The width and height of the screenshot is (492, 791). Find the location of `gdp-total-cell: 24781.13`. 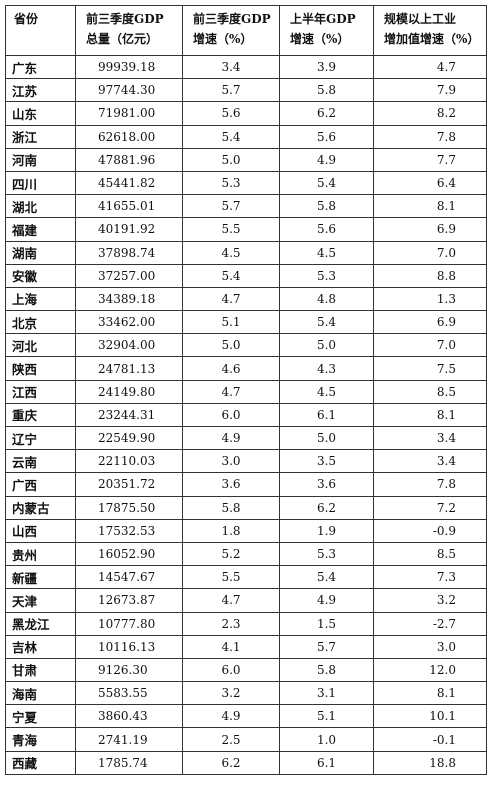

gdp-total-cell: 24781.13 is located at coordinates (129, 368).